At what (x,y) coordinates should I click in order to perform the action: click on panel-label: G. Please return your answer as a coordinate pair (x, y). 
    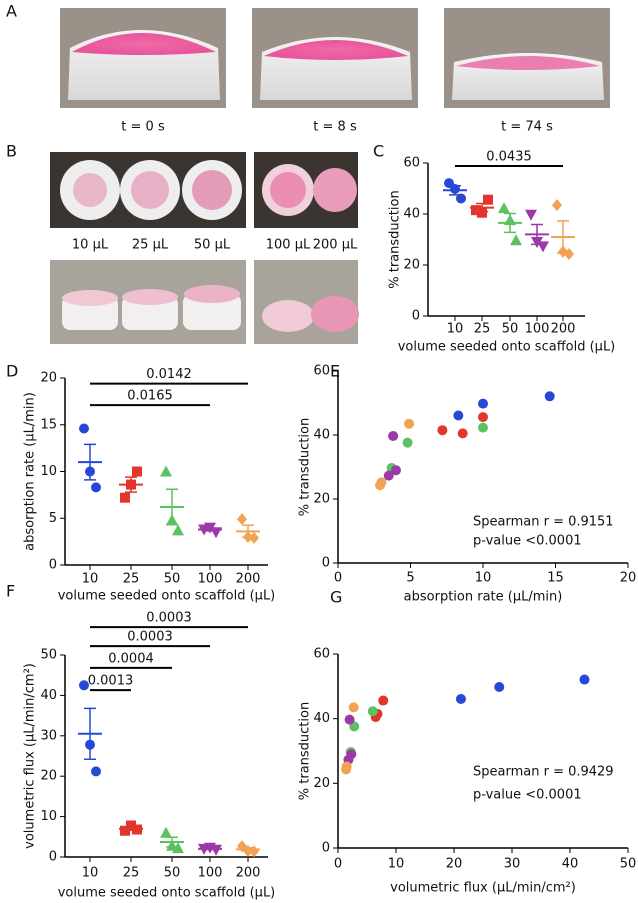
    Looking at the image, I should click on (336, 597).